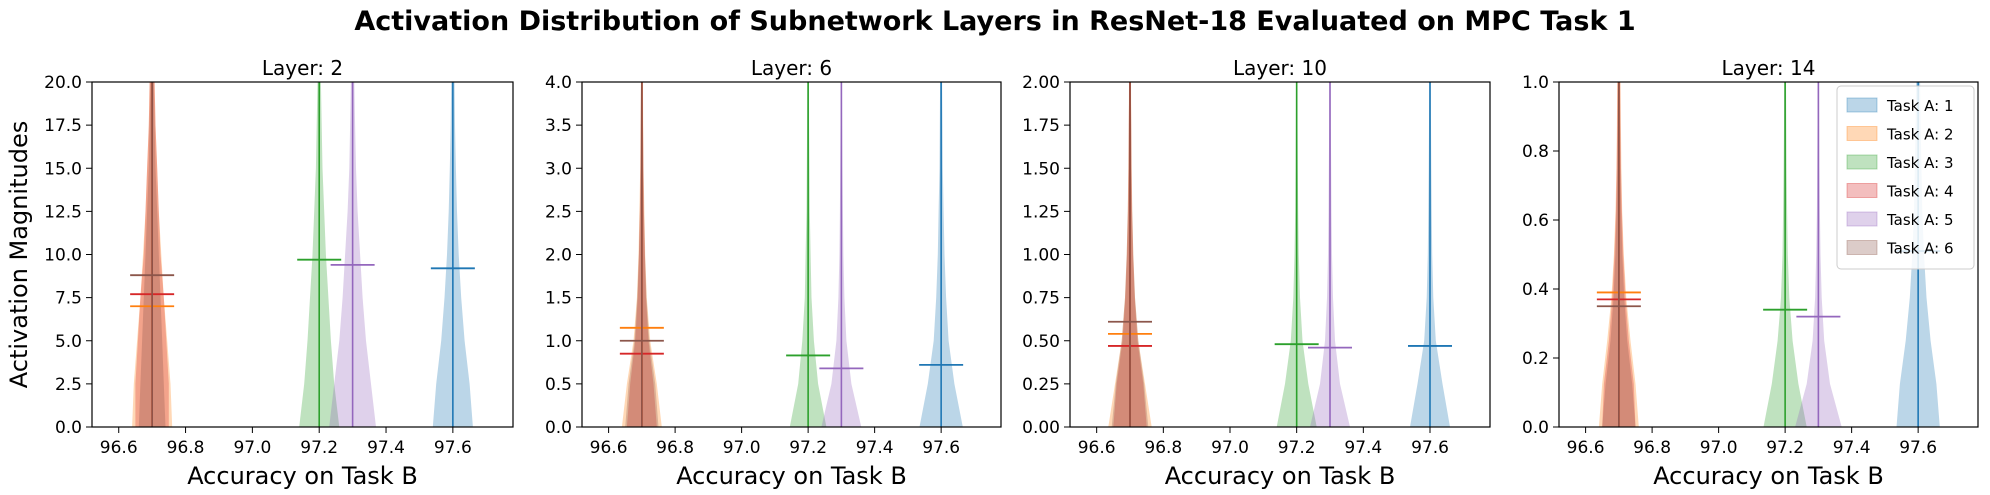  Describe the element at coordinates (1041, 385) in the screenshot. I see `y-tick-label: 0.25` at that location.